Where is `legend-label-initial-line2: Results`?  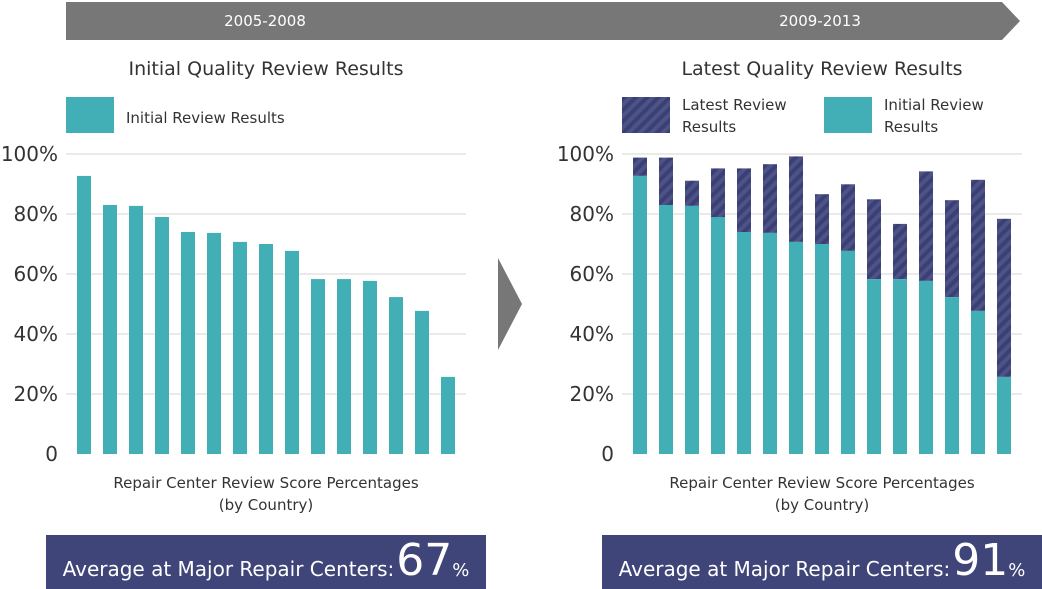
legend-label-initial-line2: Results is located at coordinates (911, 127).